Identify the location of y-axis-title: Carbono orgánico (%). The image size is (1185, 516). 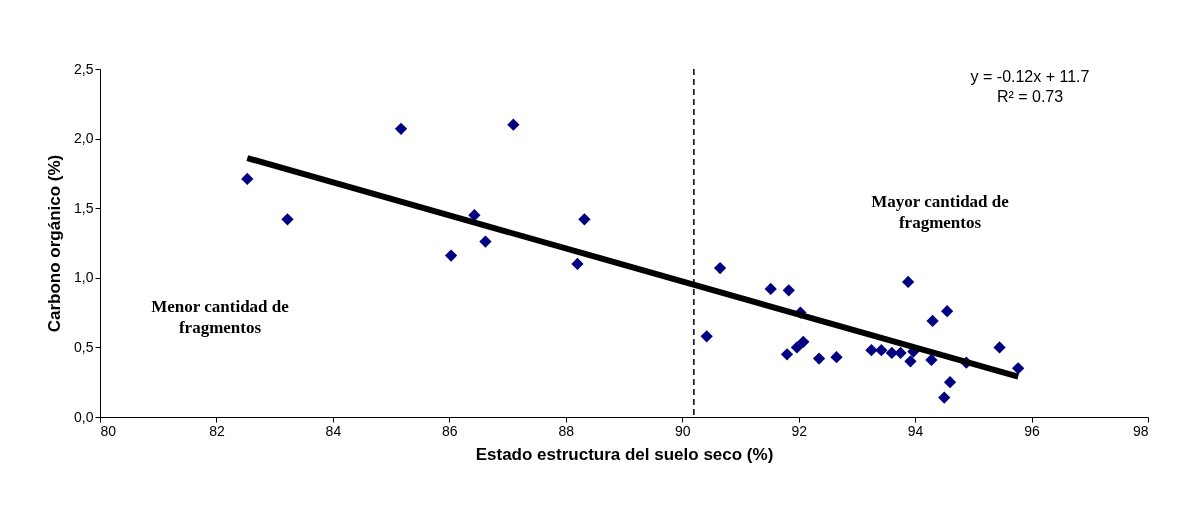
(55, 243).